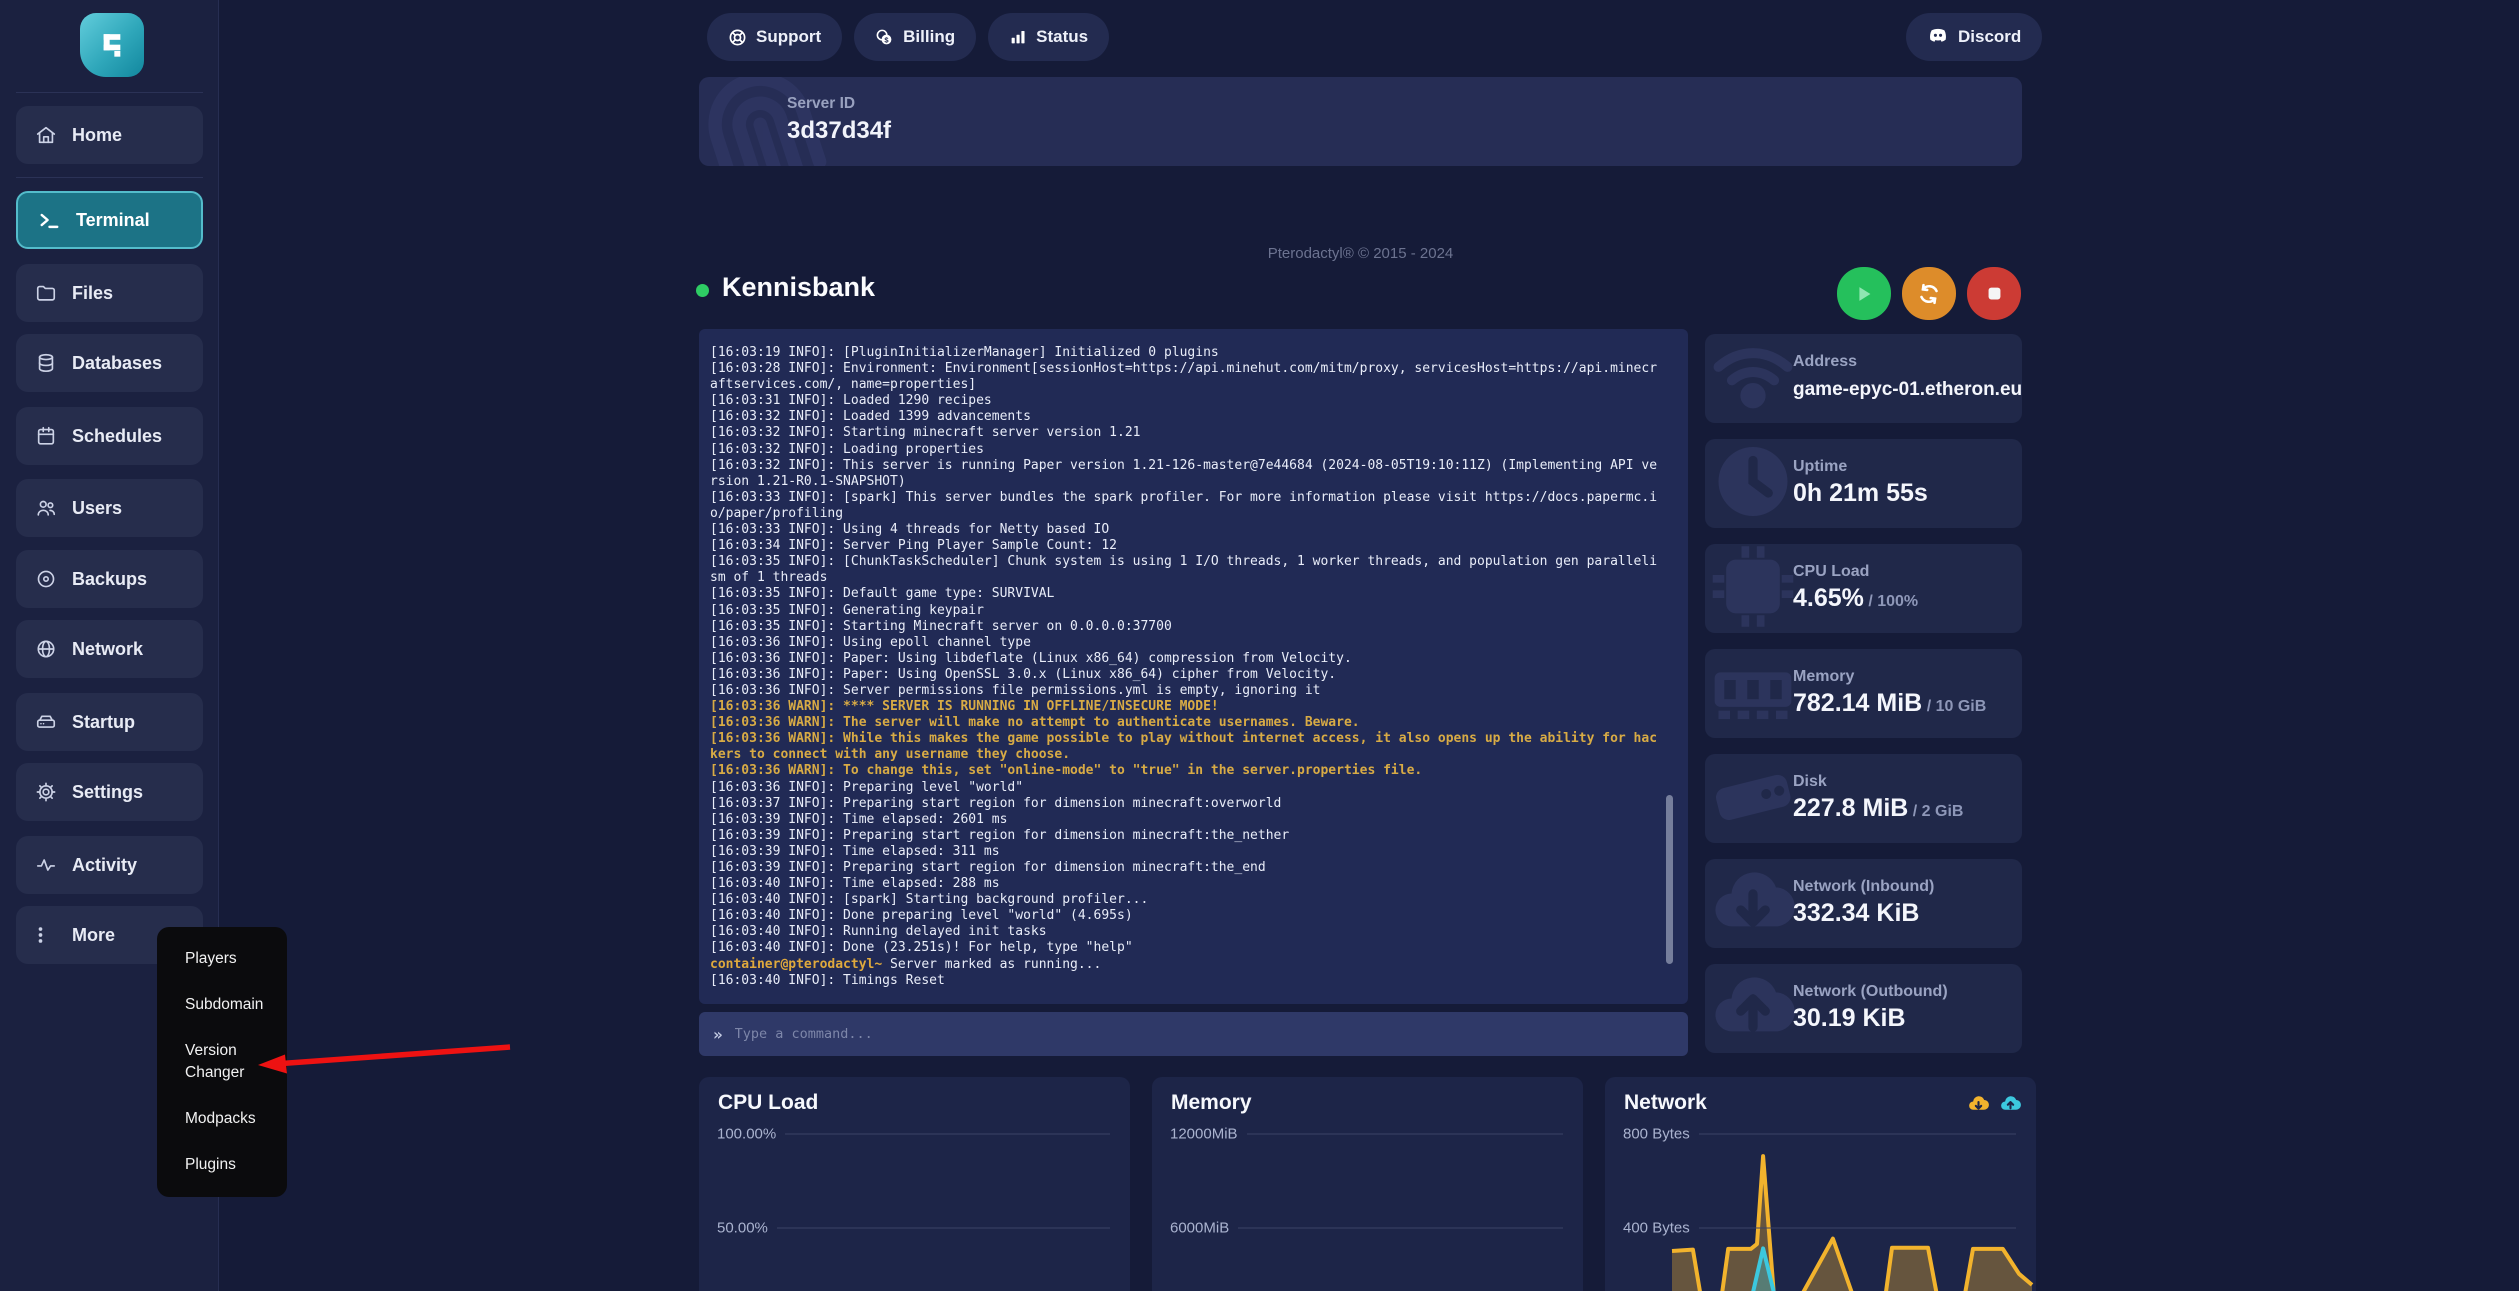 The image size is (2519, 1291). Describe the element at coordinates (929, 36) in the screenshot. I see `topbar-button-label: Billing` at that location.